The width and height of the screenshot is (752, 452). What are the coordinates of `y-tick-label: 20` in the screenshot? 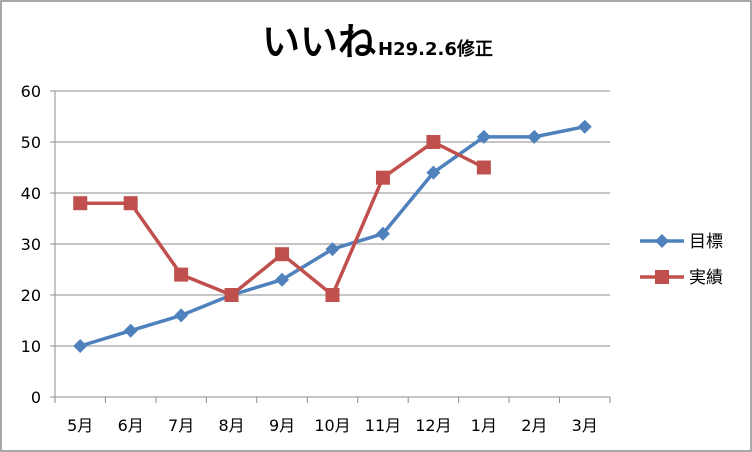 It's located at (31, 295).